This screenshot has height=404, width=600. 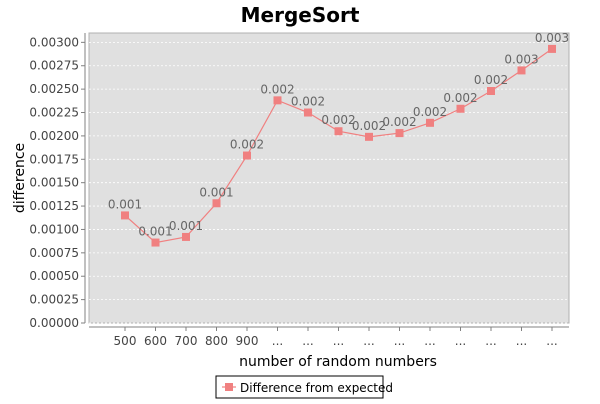 What do you see at coordinates (155, 341) in the screenshot?
I see `x-tick-label: 600` at bounding box center [155, 341].